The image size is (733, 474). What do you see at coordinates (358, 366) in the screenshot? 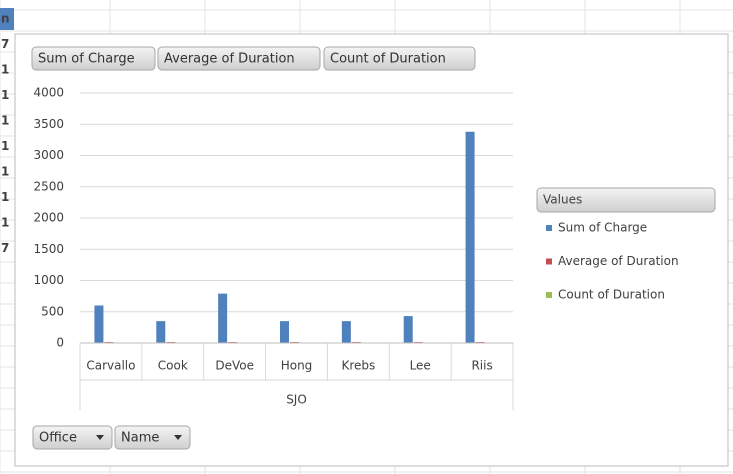
I see `x-tick-label: Krebs` at bounding box center [358, 366].